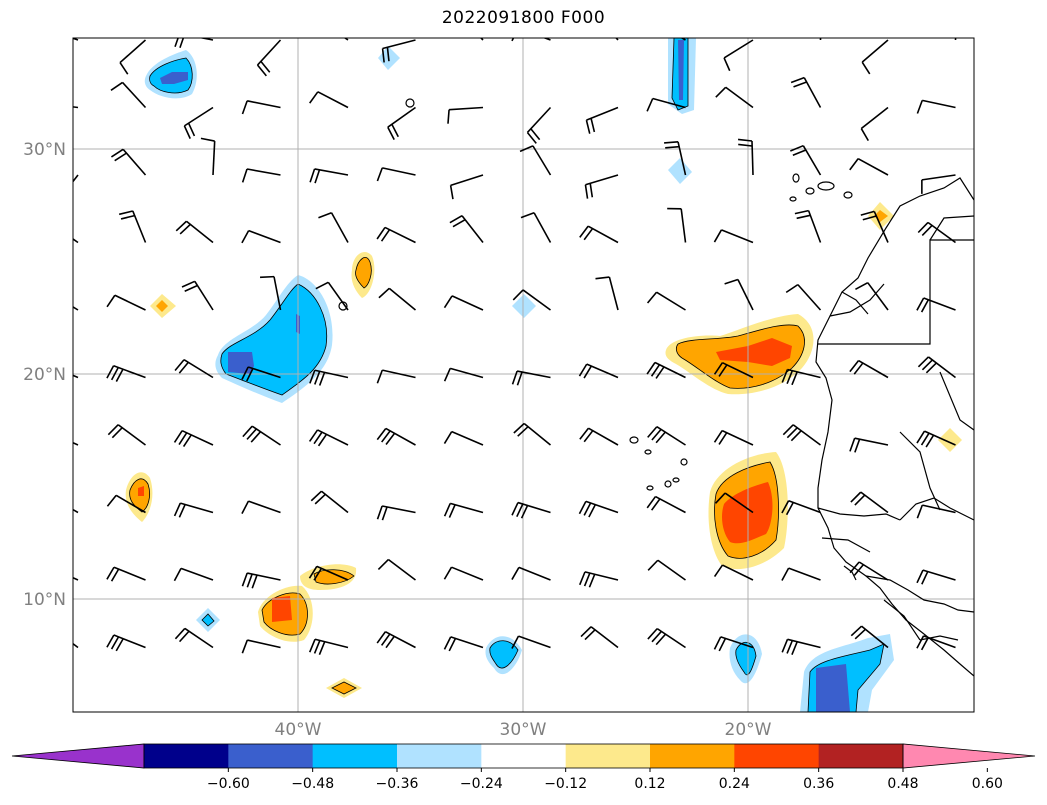  What do you see at coordinates (987, 784) in the screenshot?
I see `colorbar-tick-label: 0.60` at bounding box center [987, 784].